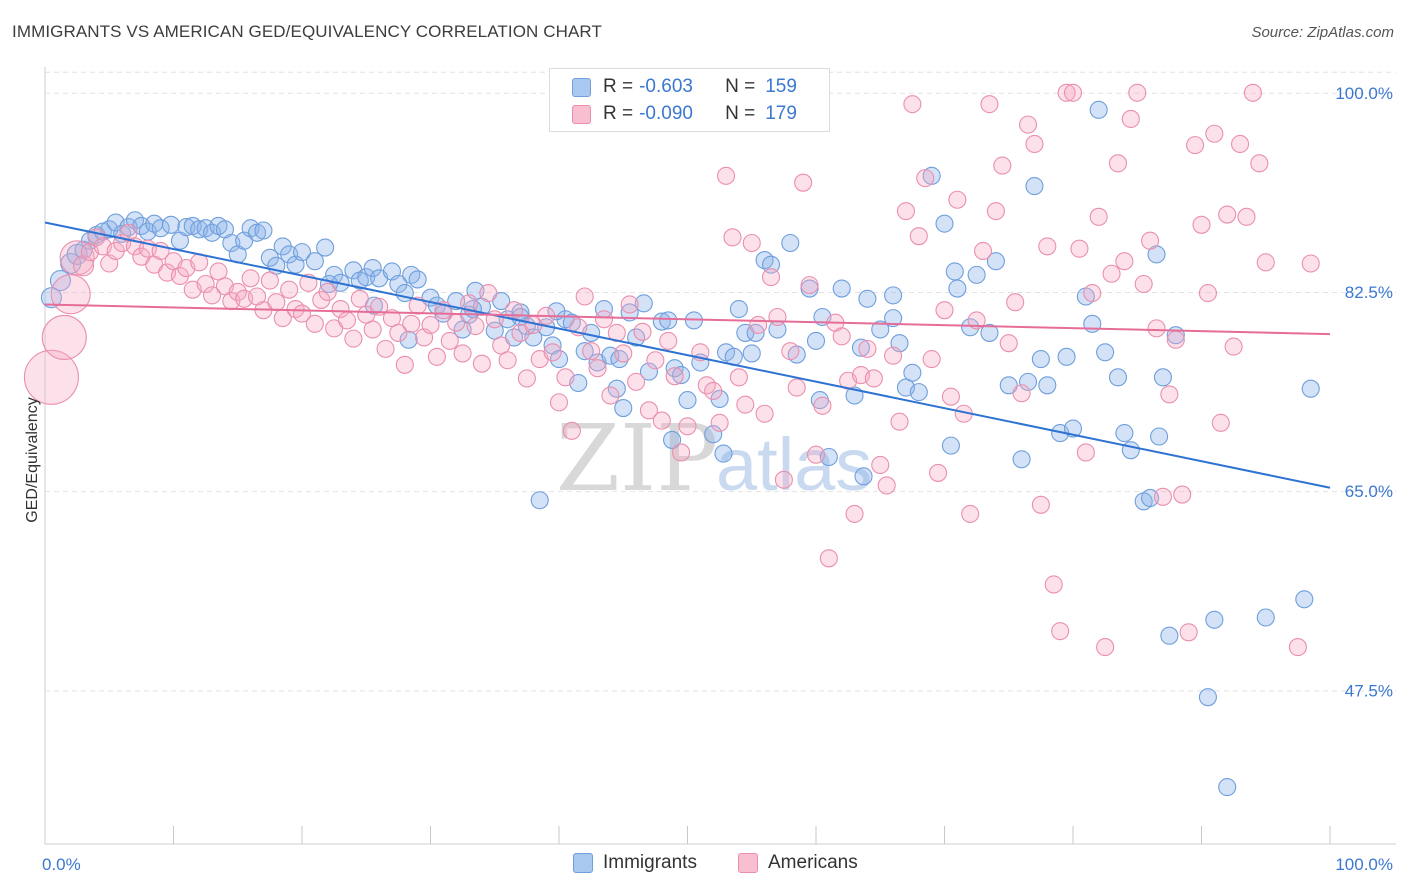 The width and height of the screenshot is (1406, 892). Describe the element at coordinates (748, 863) in the screenshot. I see `americans-swatch` at that location.